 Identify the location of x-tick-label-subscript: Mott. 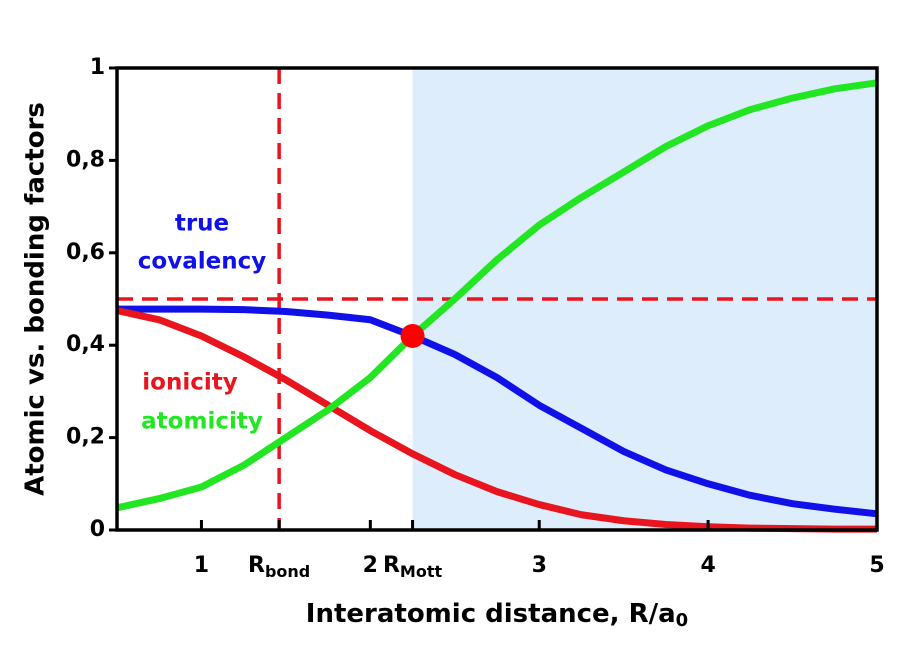
(421, 571).